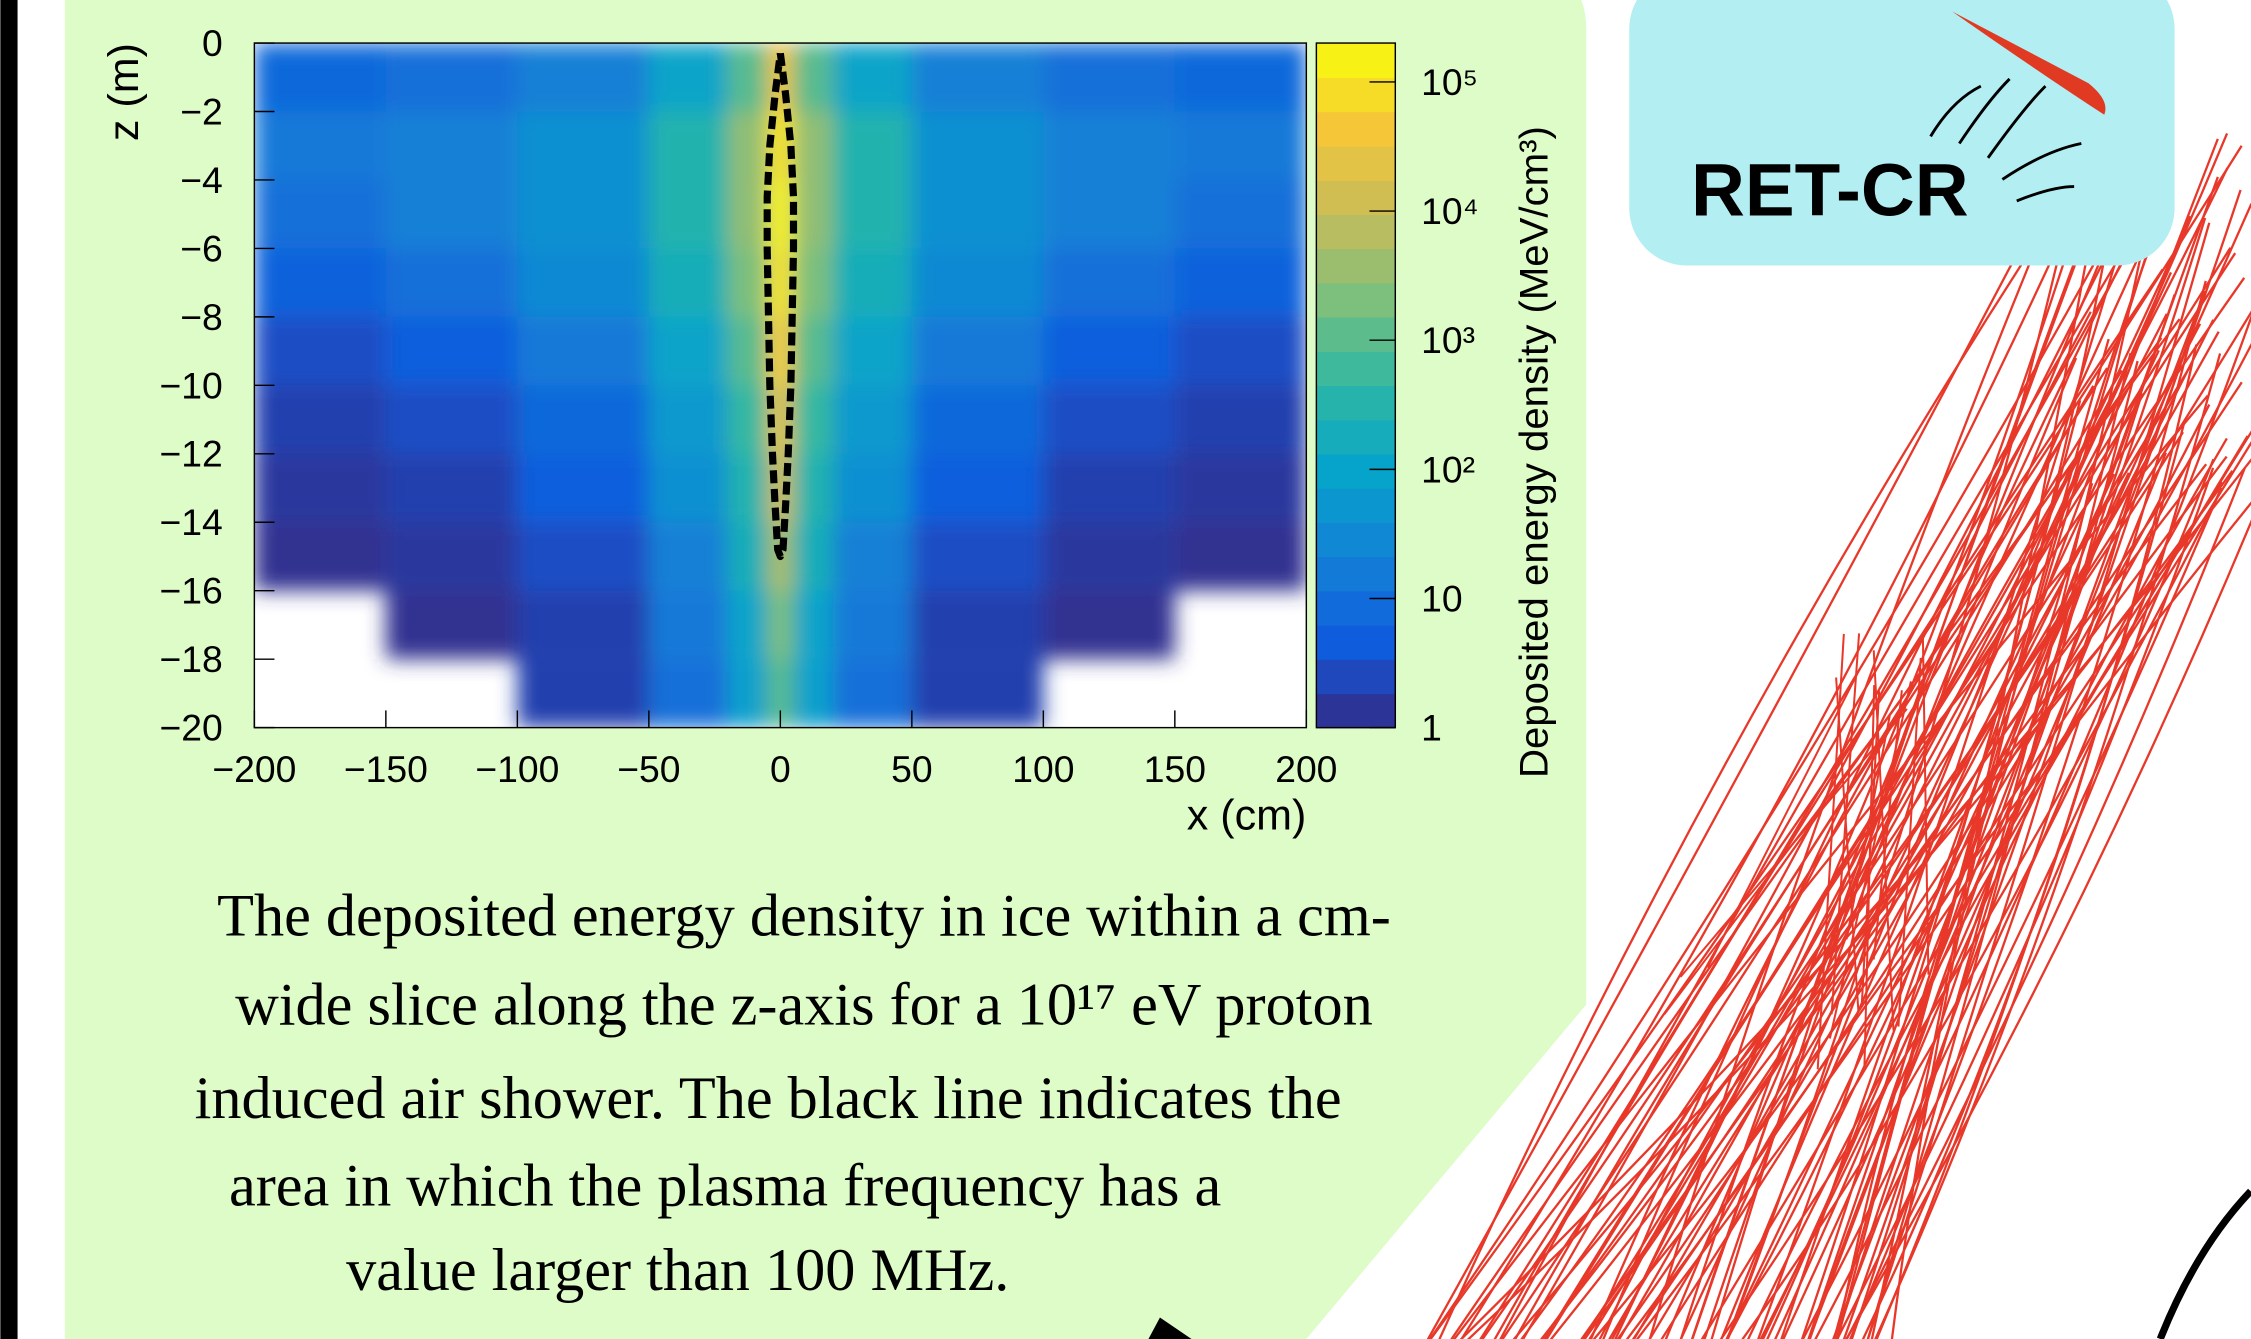  Describe the element at coordinates (9, 669) in the screenshot. I see `left-border` at that location.